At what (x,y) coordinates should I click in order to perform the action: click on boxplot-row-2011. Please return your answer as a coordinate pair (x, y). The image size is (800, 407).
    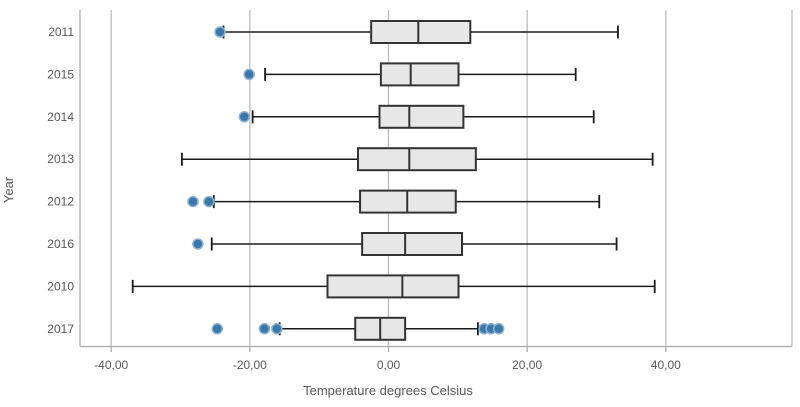
    Looking at the image, I should click on (416, 32).